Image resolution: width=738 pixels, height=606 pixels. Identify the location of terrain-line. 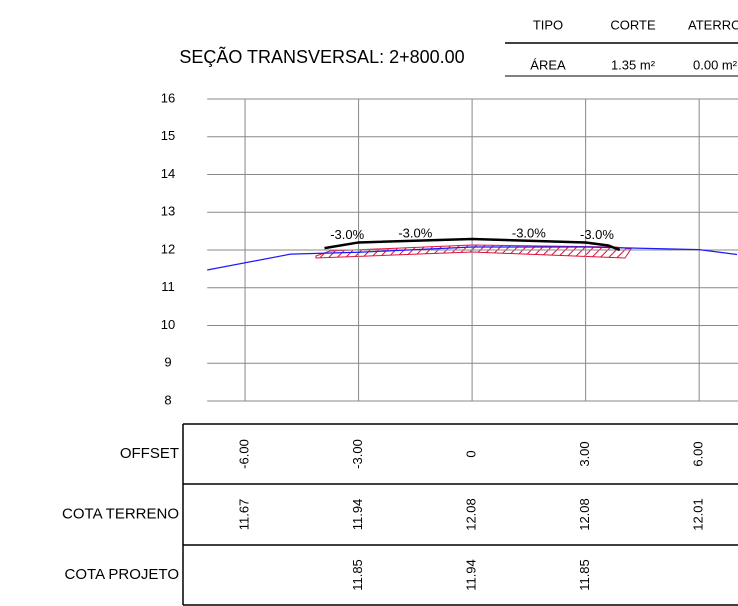
(472, 258).